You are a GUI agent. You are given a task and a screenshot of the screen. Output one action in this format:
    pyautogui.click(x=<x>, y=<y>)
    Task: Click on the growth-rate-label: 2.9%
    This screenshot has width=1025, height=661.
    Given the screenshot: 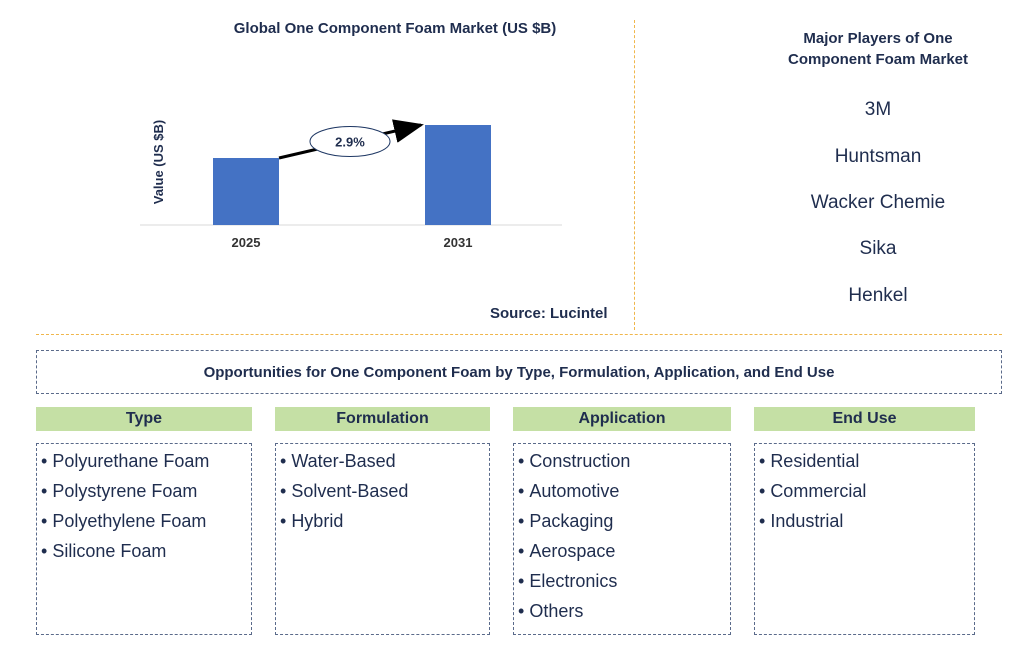 What is the action you would take?
    pyautogui.click(x=350, y=142)
    